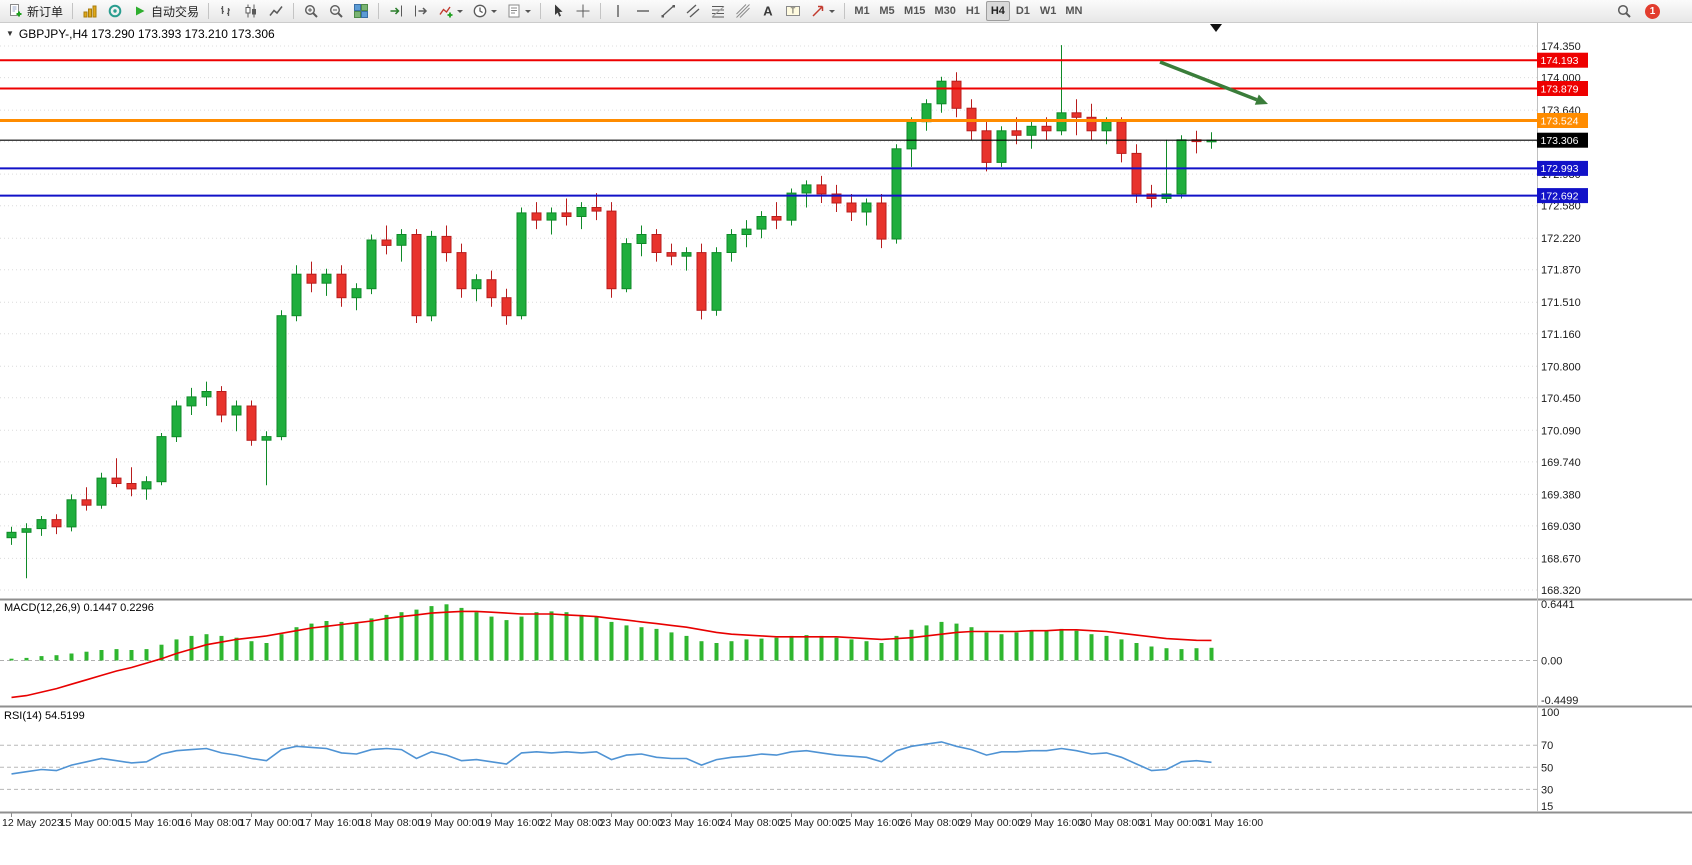 The width and height of the screenshot is (1692, 865). I want to click on bar-chart-icon, so click(226, 11).